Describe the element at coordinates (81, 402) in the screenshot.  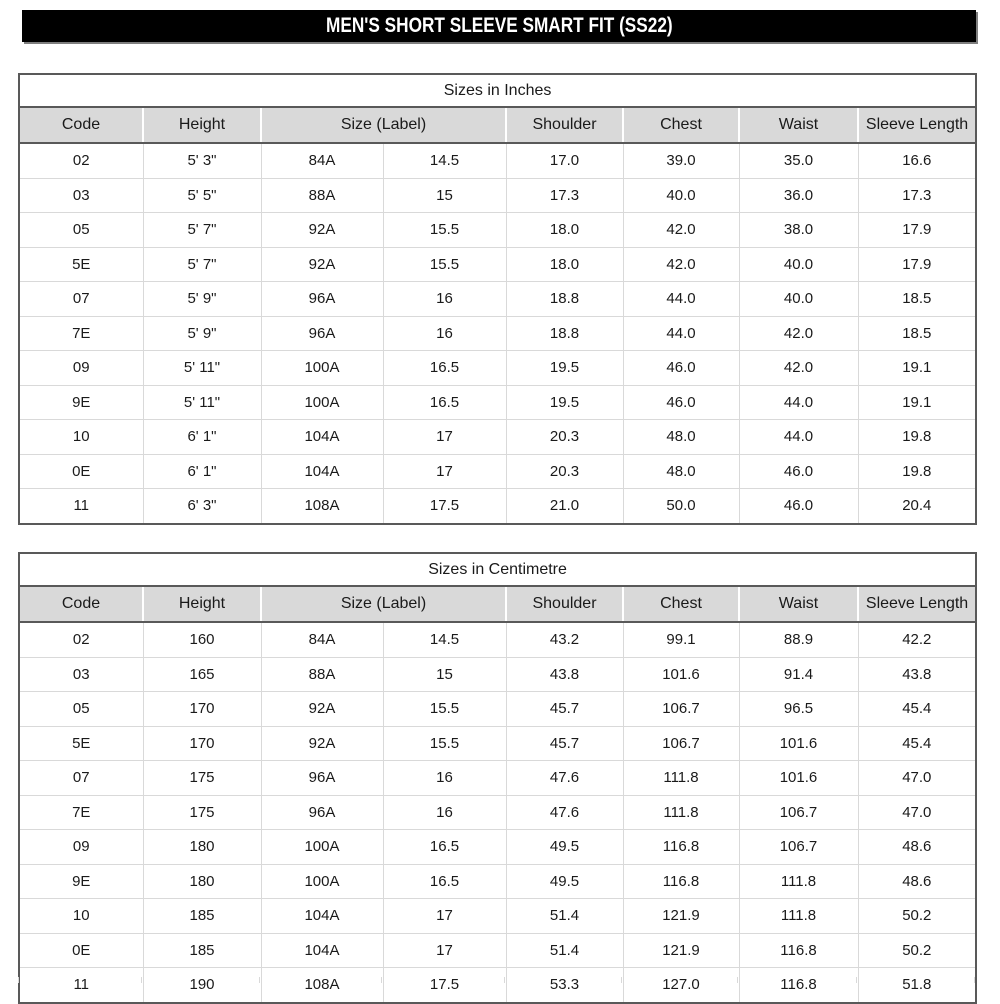
I see `cell: 9E` at that location.